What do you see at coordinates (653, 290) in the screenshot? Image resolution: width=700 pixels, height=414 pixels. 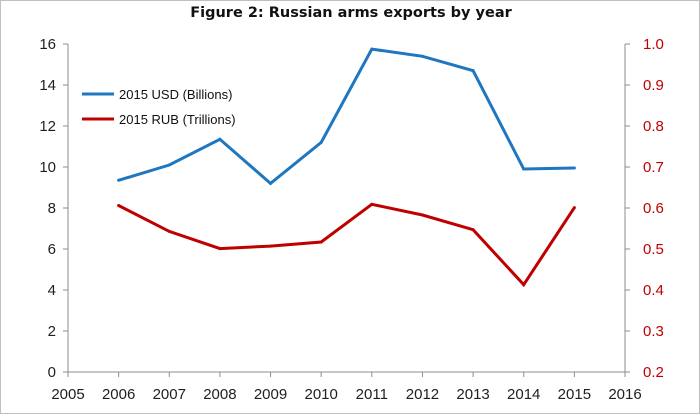 I see `y-right-tick-label: 0.4` at bounding box center [653, 290].